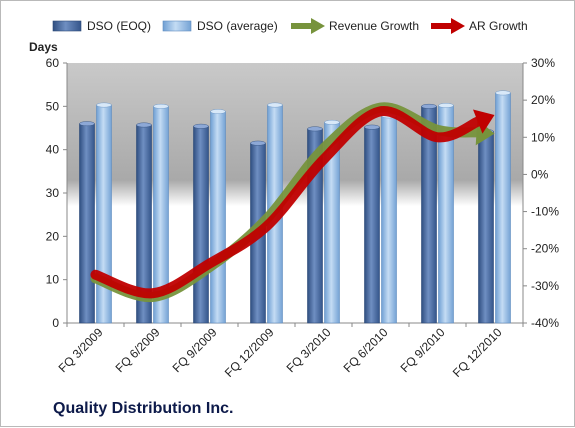  Describe the element at coordinates (545, 212) in the screenshot. I see `y2-tick-label: -10%` at that location.